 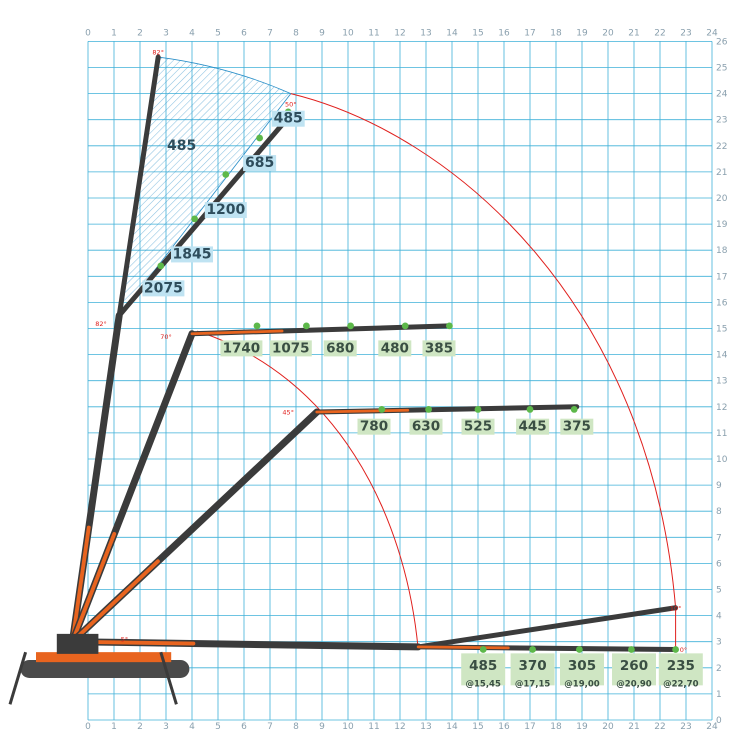 What do you see at coordinates (373, 726) in the screenshot?
I see `x-tick-label-bottom: 11` at bounding box center [373, 726].